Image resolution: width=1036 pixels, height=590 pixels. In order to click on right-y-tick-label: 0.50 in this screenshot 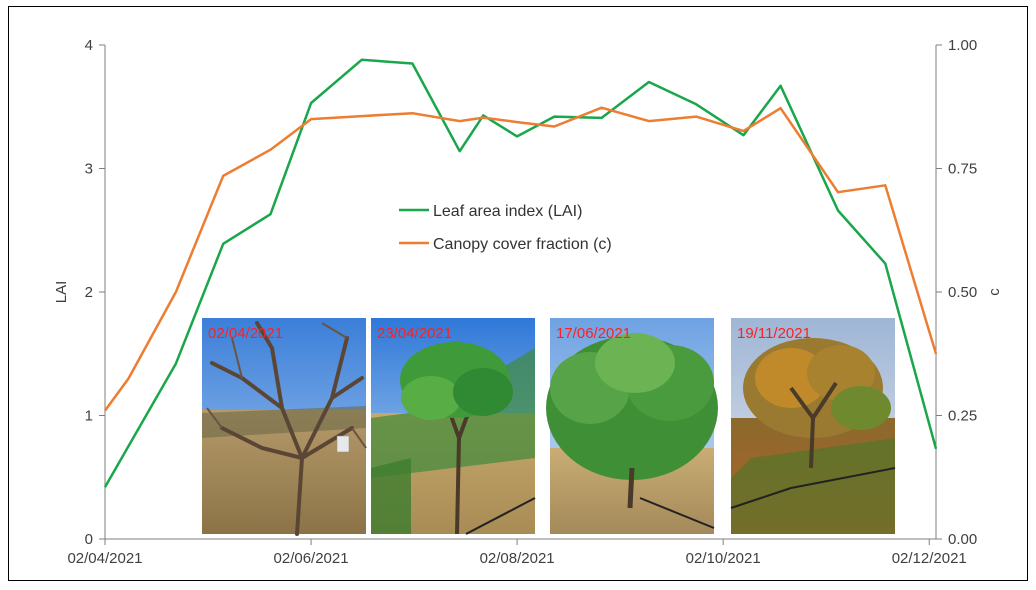, I will do `click(962, 292)`.